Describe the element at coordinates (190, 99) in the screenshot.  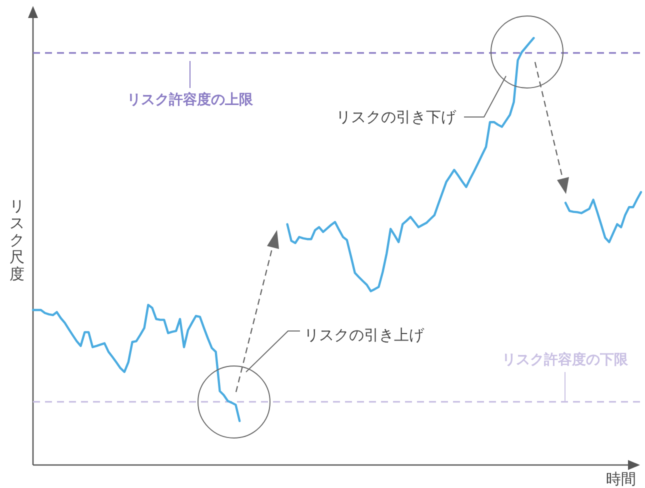
I see `legend-label: リスク許容度の上限` at that location.